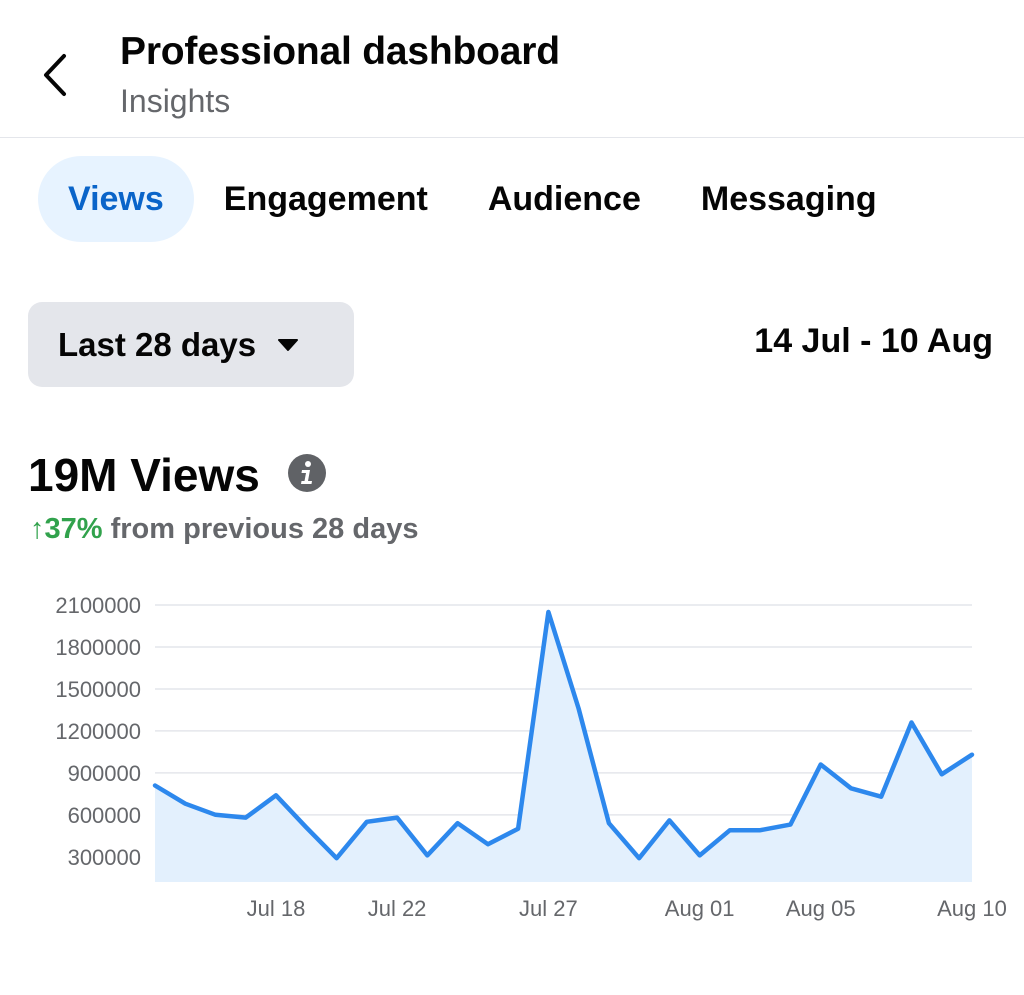 Image resolution: width=1024 pixels, height=995 pixels. Describe the element at coordinates (104, 773) in the screenshot. I see `y-tick-label: 900000` at that location.